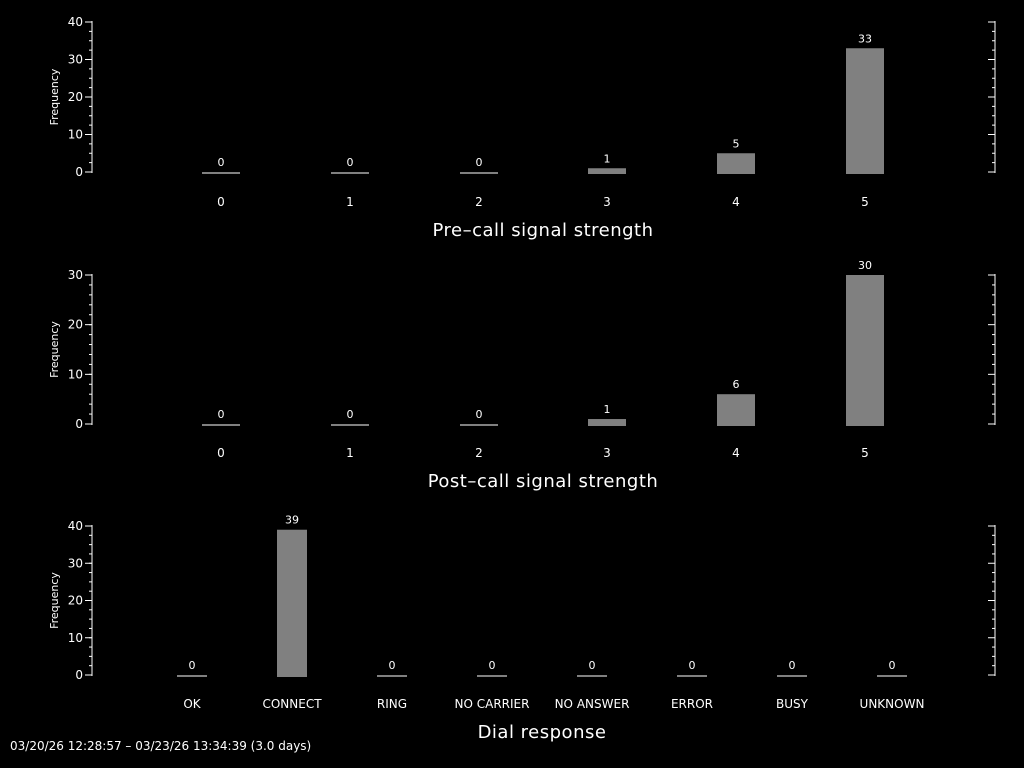 Image resolution: width=1024 pixels, height=768 pixels. Describe the element at coordinates (592, 676) in the screenshot. I see `bar-no-answer` at that location.